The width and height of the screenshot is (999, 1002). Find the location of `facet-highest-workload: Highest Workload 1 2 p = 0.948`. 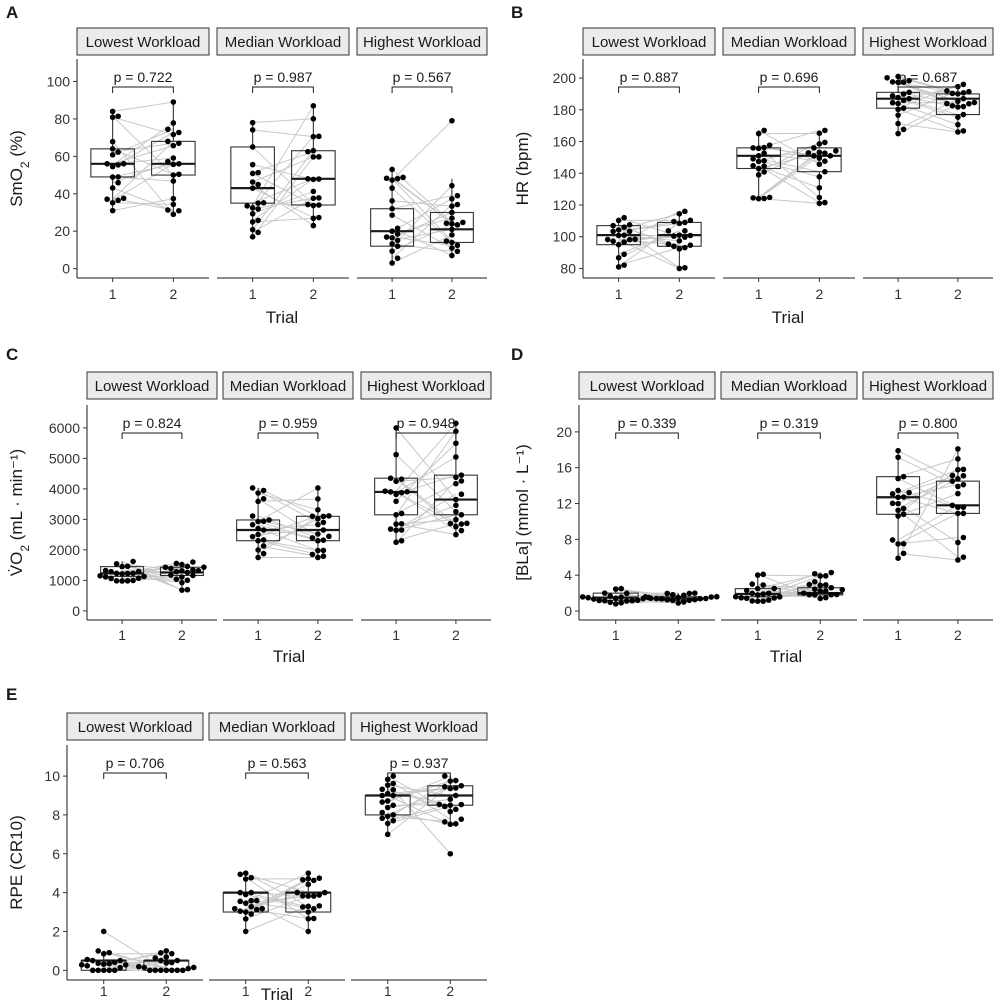

facet-highest-workload: Highest Workload 1 2 p = 0.948 is located at coordinates (426, 507).